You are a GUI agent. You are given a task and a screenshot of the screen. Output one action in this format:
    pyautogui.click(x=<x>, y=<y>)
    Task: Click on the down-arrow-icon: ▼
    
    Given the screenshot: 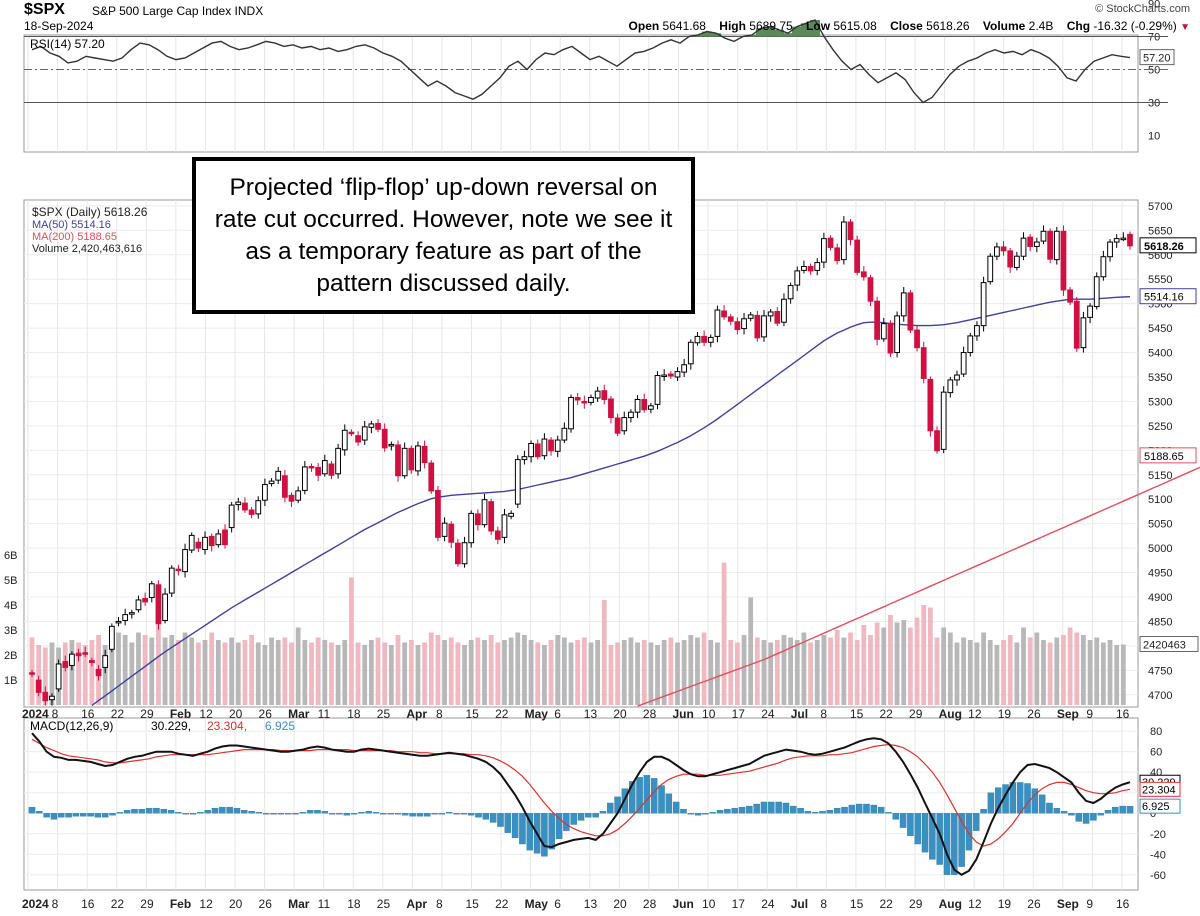 What is the action you would take?
    pyautogui.click(x=1185, y=27)
    